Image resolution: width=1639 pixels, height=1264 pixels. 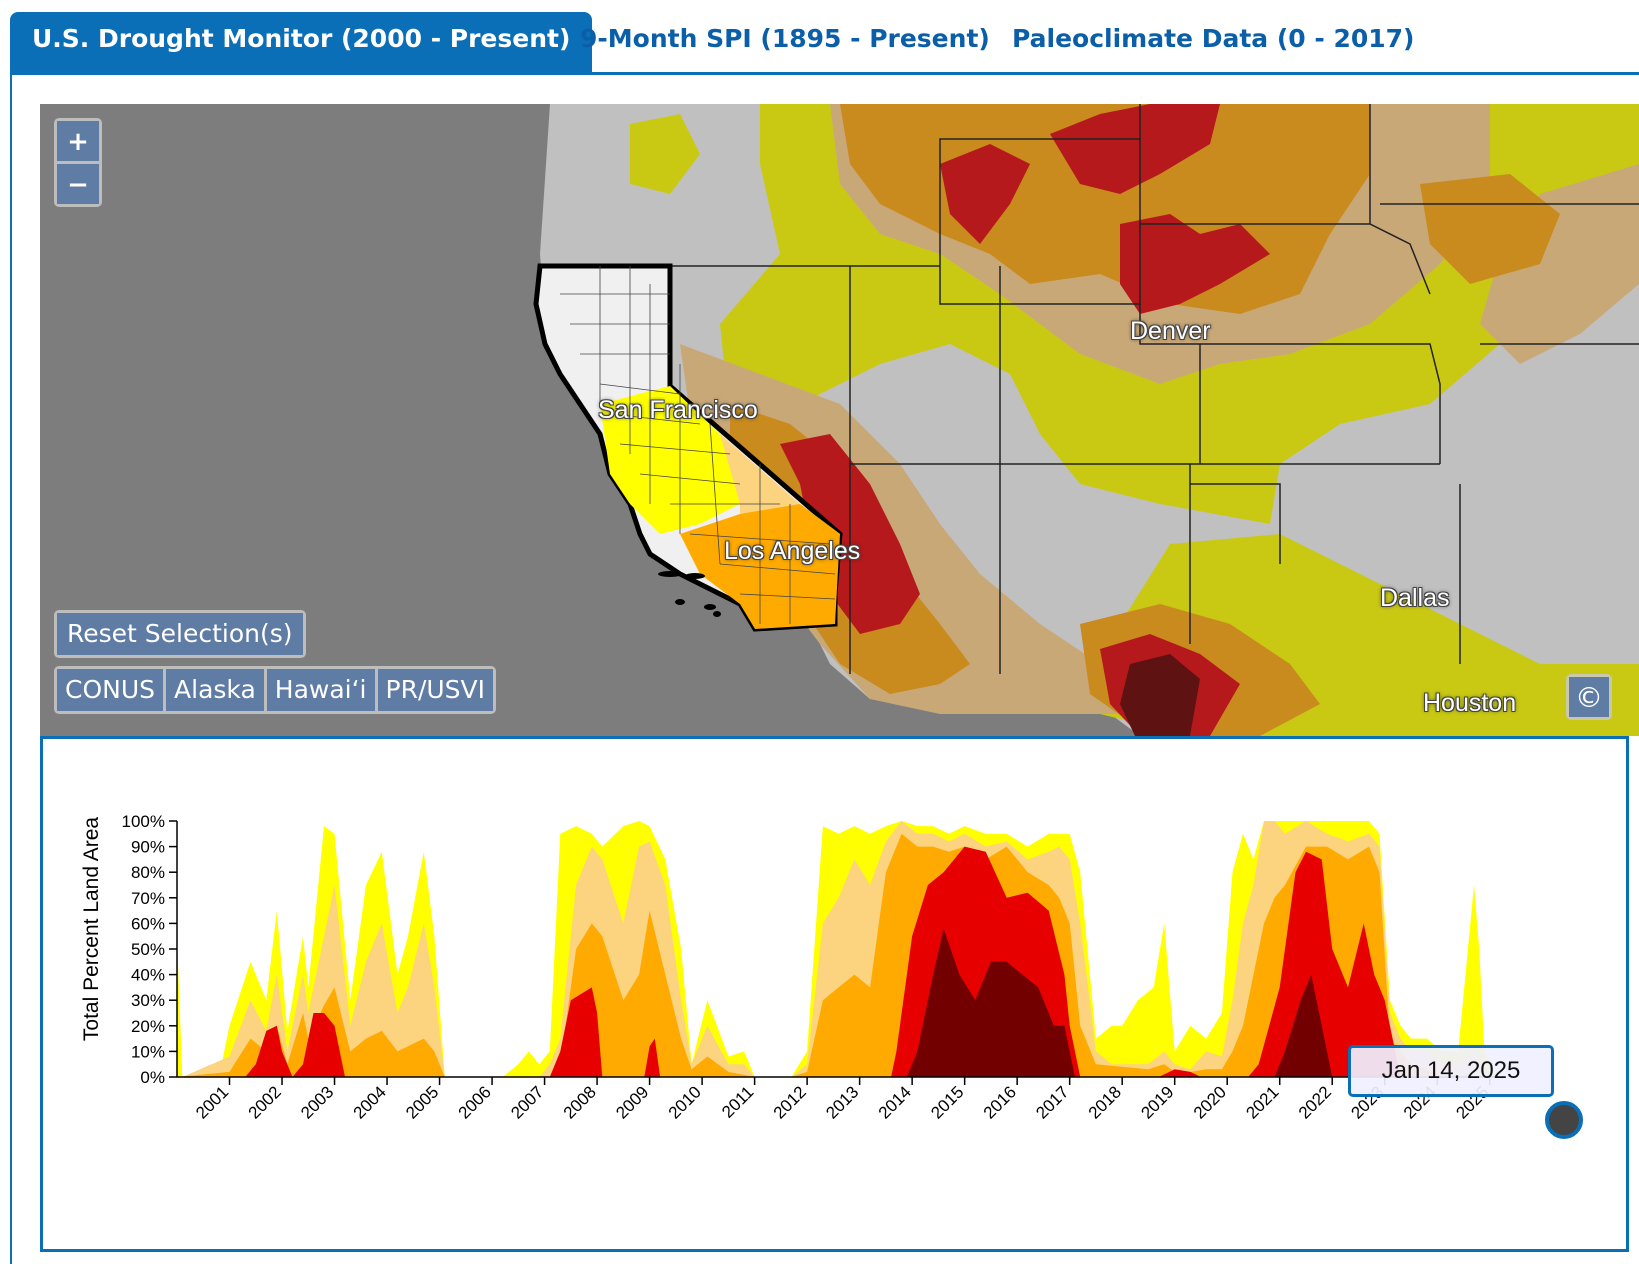 I want to click on attribution-control: ©, so click(x=1589, y=697).